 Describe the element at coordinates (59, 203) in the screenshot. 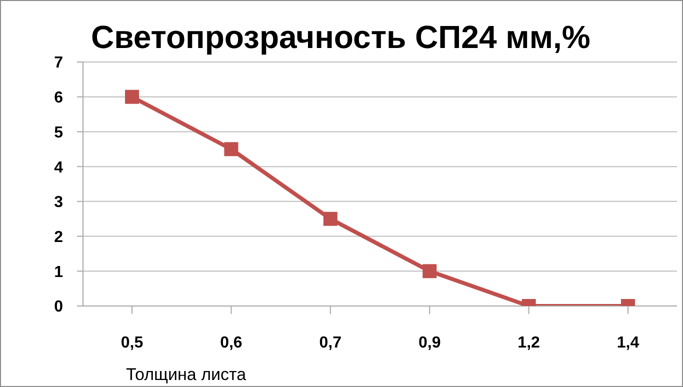

I see `y-tick-label: 3` at that location.